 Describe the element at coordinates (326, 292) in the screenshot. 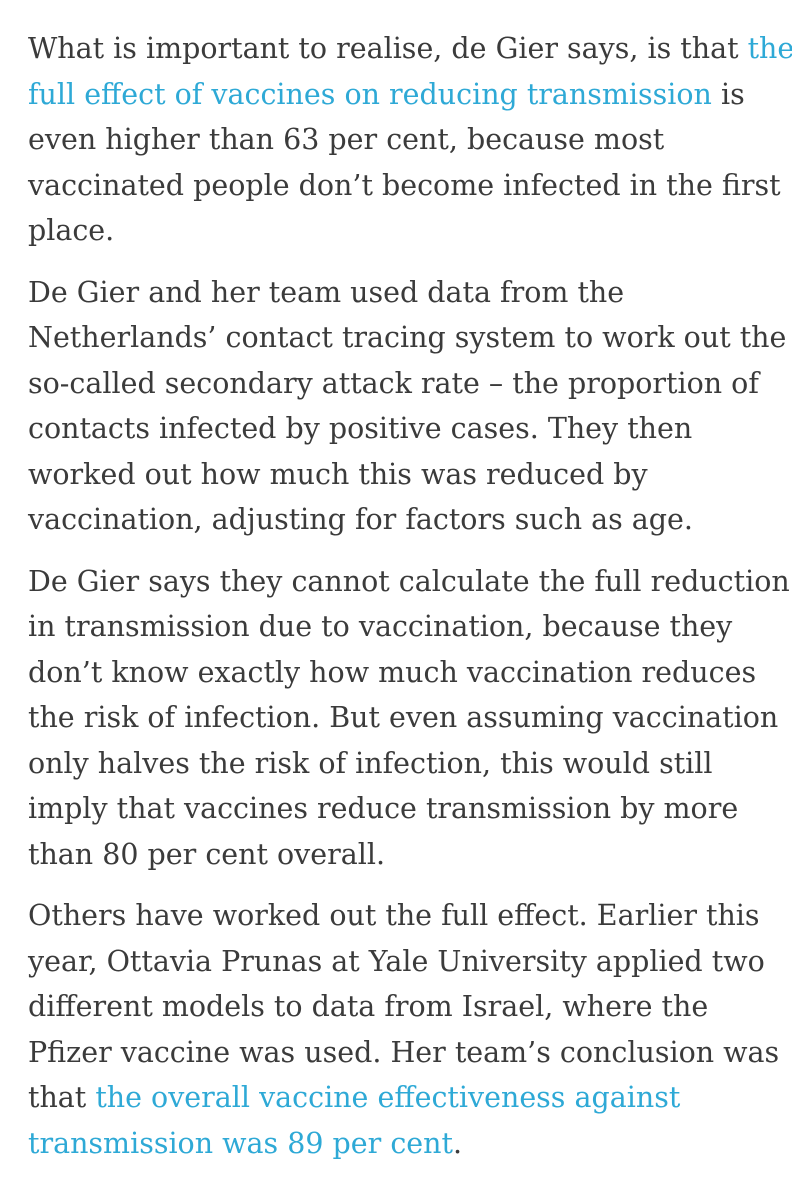

I see `paragraph-text: De Gier and her team used data from the` at that location.